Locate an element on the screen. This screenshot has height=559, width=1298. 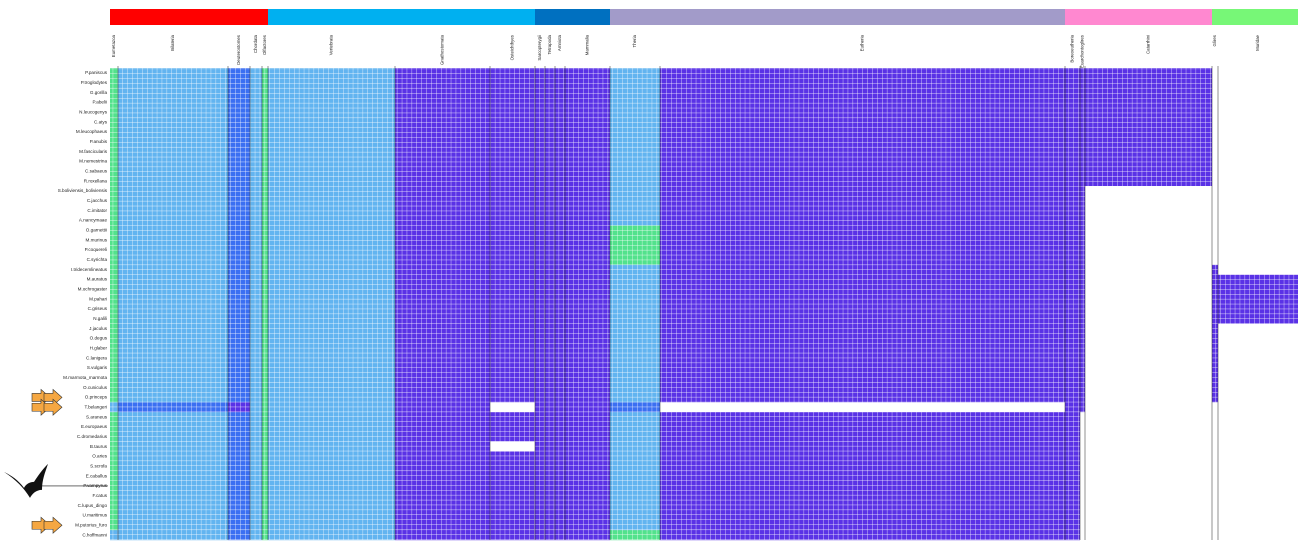
row-label: N.leucogenys is located at coordinates (93, 111).